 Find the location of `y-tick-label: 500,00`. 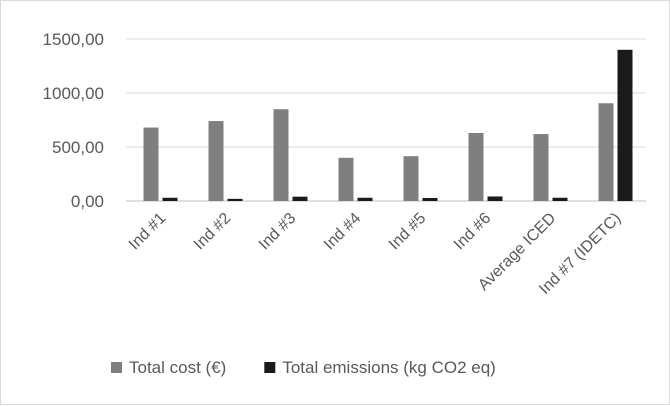

y-tick-label: 500,00 is located at coordinates (78, 147).